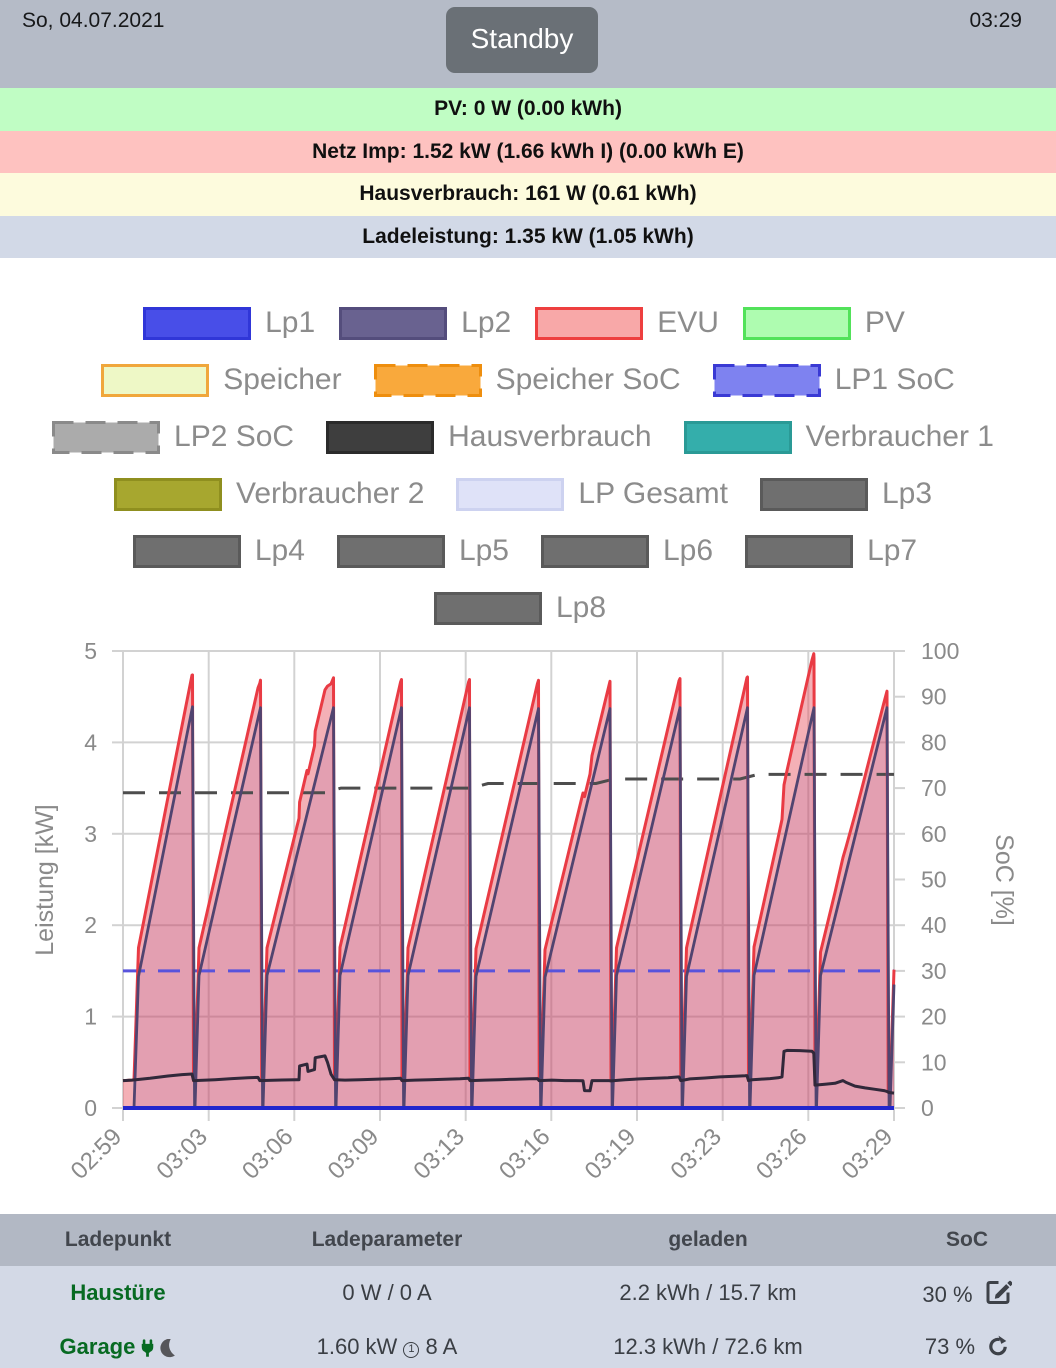 Image resolution: width=1056 pixels, height=1368 pixels. What do you see at coordinates (934, 834) in the screenshot?
I see `svg-text: 60` at bounding box center [934, 834].